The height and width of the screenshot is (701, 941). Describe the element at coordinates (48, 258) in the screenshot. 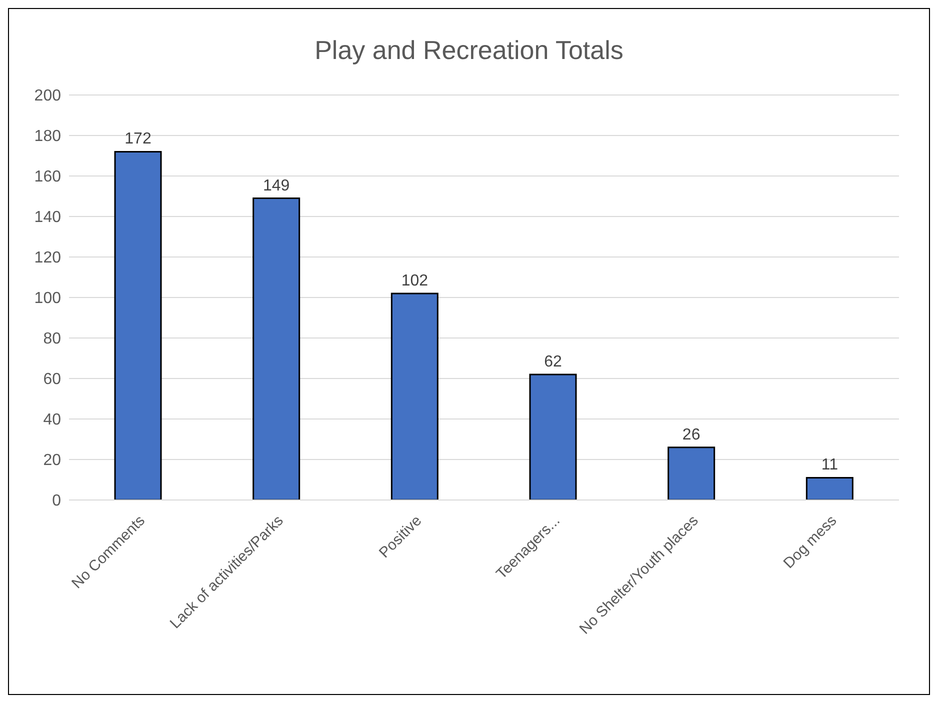

I see `y-tick-label: 120` at that location.